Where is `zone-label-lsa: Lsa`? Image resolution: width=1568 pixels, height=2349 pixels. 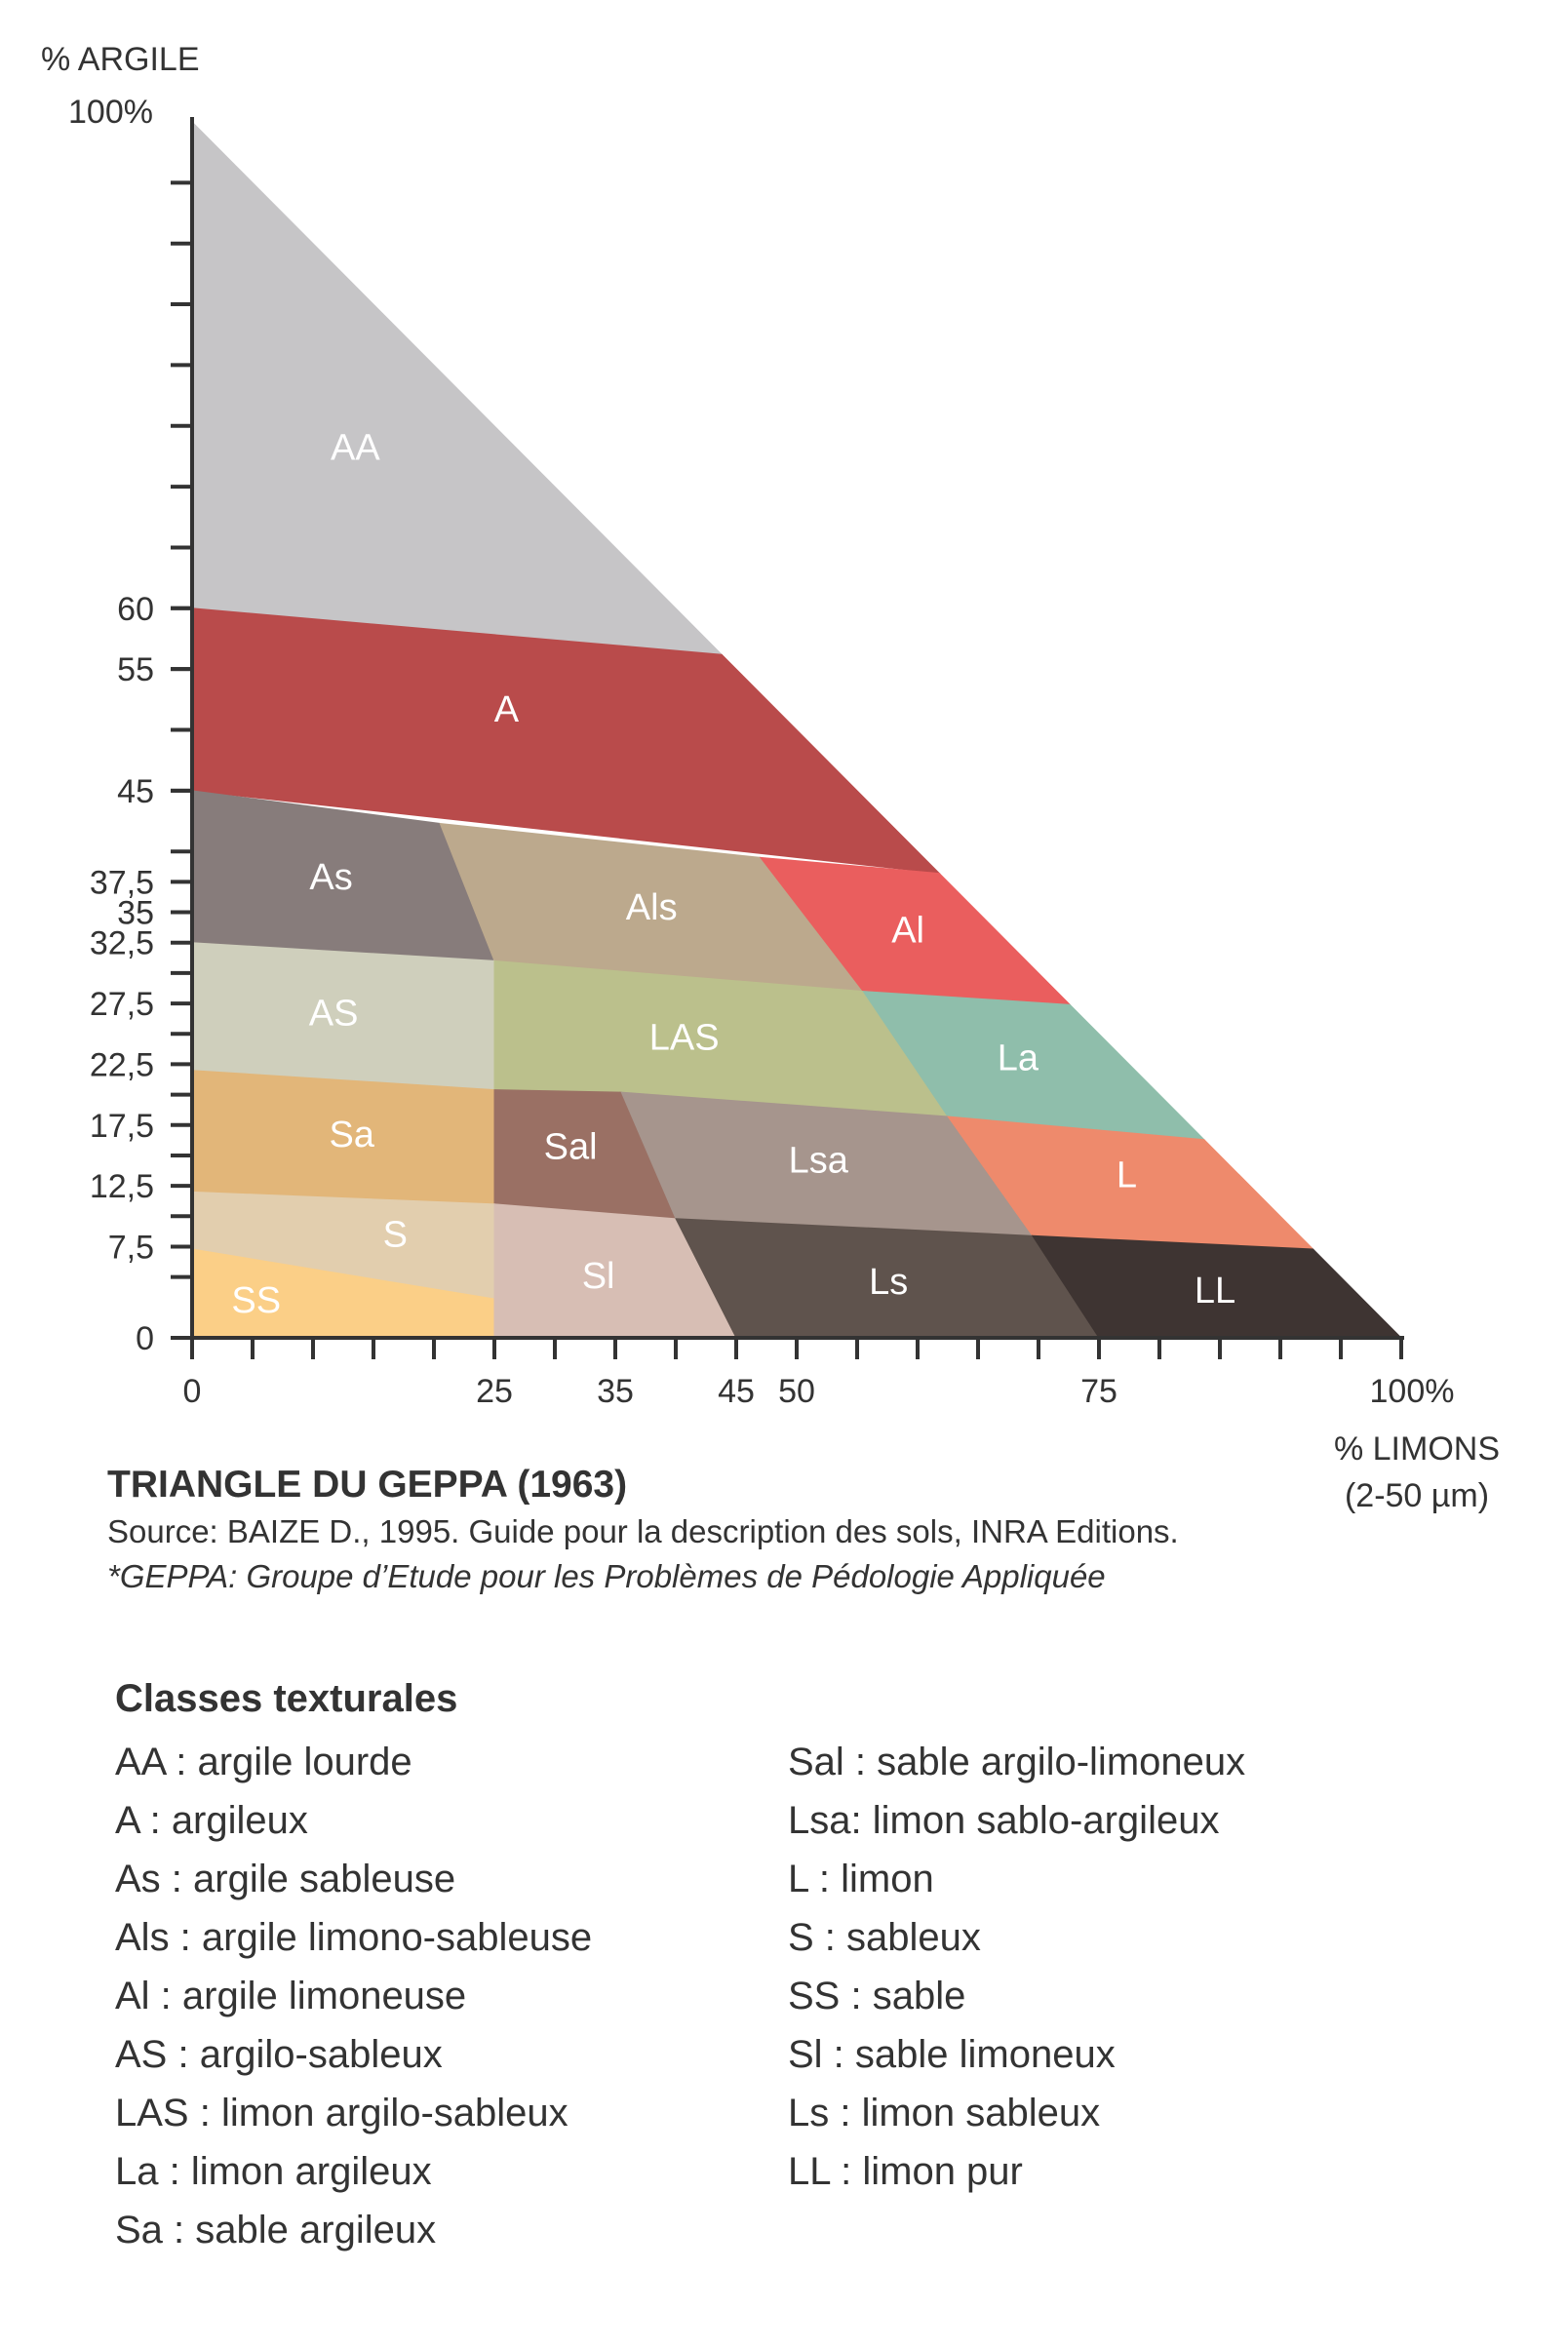
zone-label-lsa: Lsa is located at coordinates (819, 1161).